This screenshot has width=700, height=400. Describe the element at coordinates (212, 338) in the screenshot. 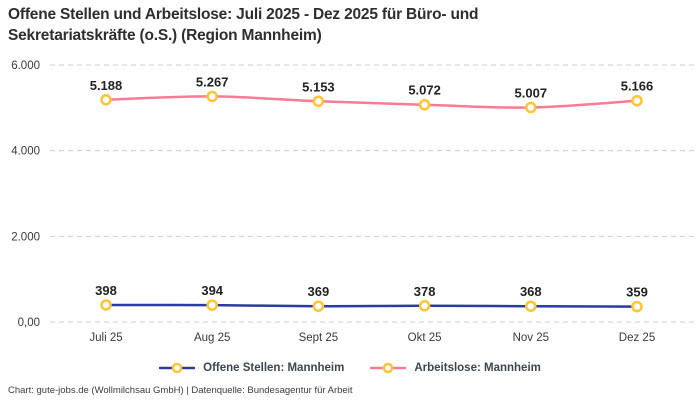

I see `x-axis-label: Aug 25` at that location.